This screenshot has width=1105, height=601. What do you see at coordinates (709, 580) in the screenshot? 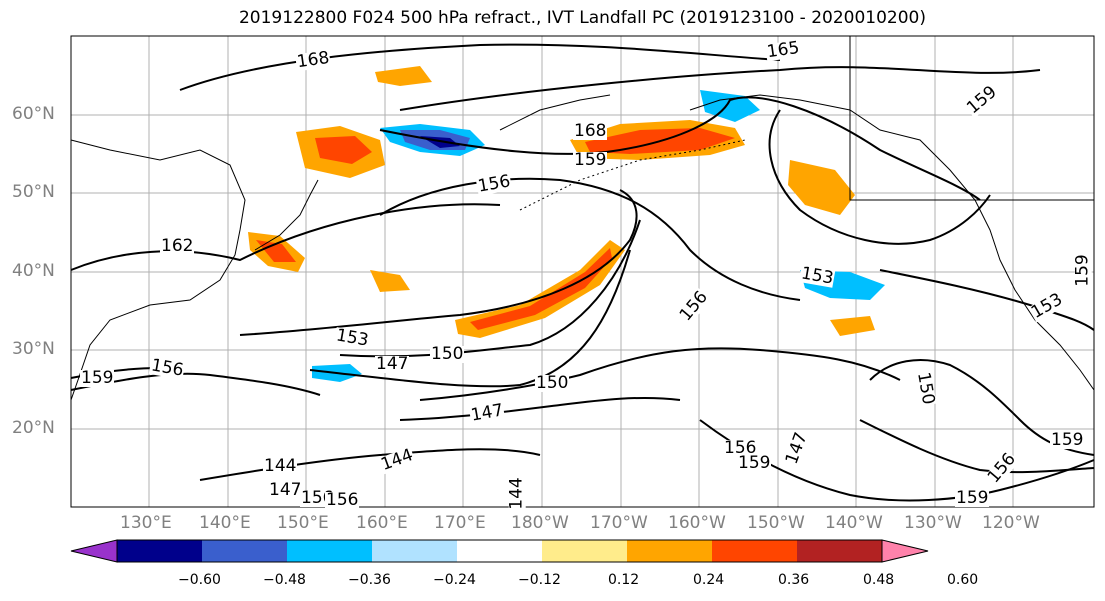
I see `colorbar-tick-label: 0.24` at bounding box center [709, 580].